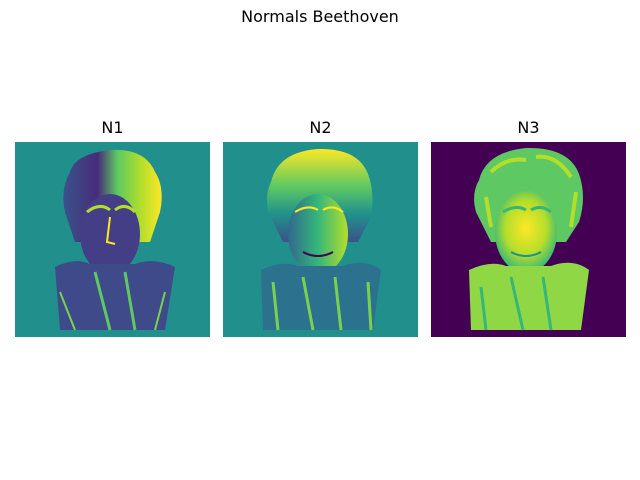  I want to click on panel-n1-title: N1, so click(112, 127).